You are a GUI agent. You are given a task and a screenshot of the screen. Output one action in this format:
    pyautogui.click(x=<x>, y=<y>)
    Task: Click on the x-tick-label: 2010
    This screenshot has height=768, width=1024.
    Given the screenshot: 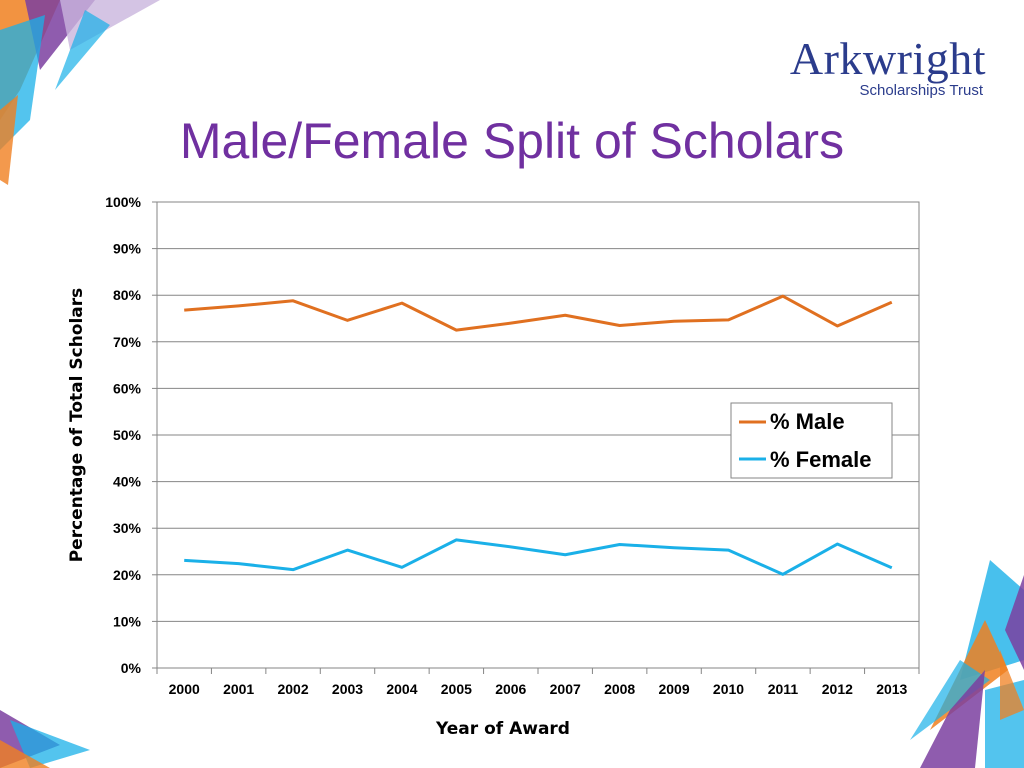 What is the action you would take?
    pyautogui.click(x=728, y=689)
    